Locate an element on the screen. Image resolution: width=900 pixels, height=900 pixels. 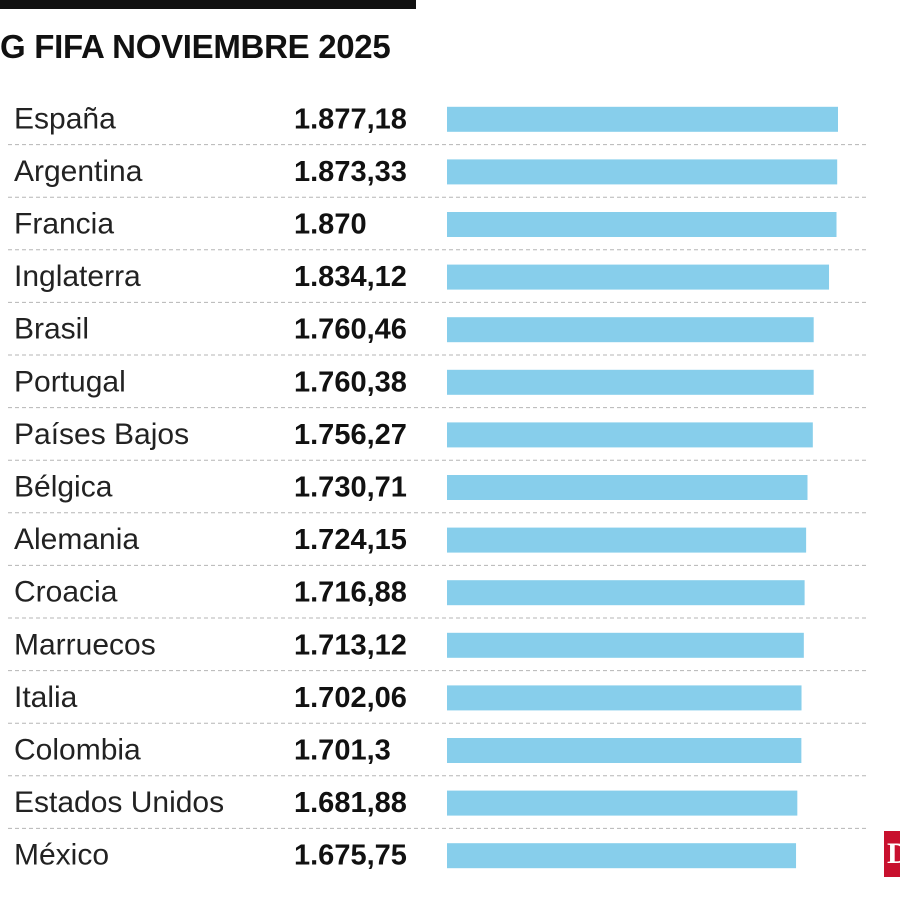
country-label: Croacia is located at coordinates (66, 592).